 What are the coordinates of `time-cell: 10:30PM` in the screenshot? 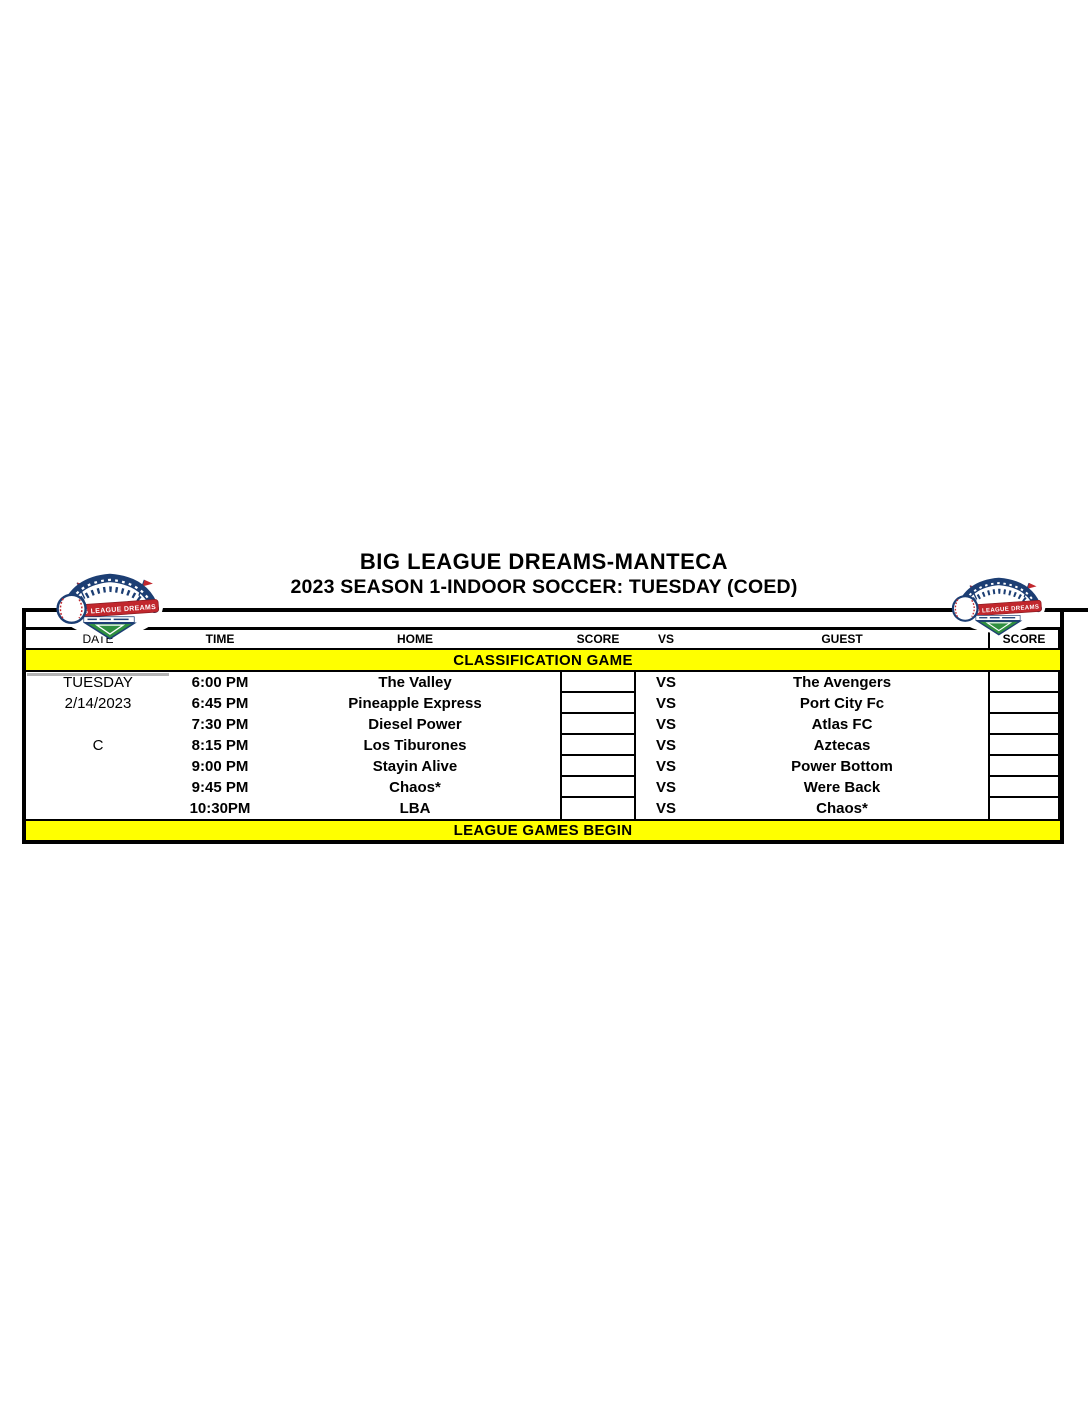 It's located at (220, 808).